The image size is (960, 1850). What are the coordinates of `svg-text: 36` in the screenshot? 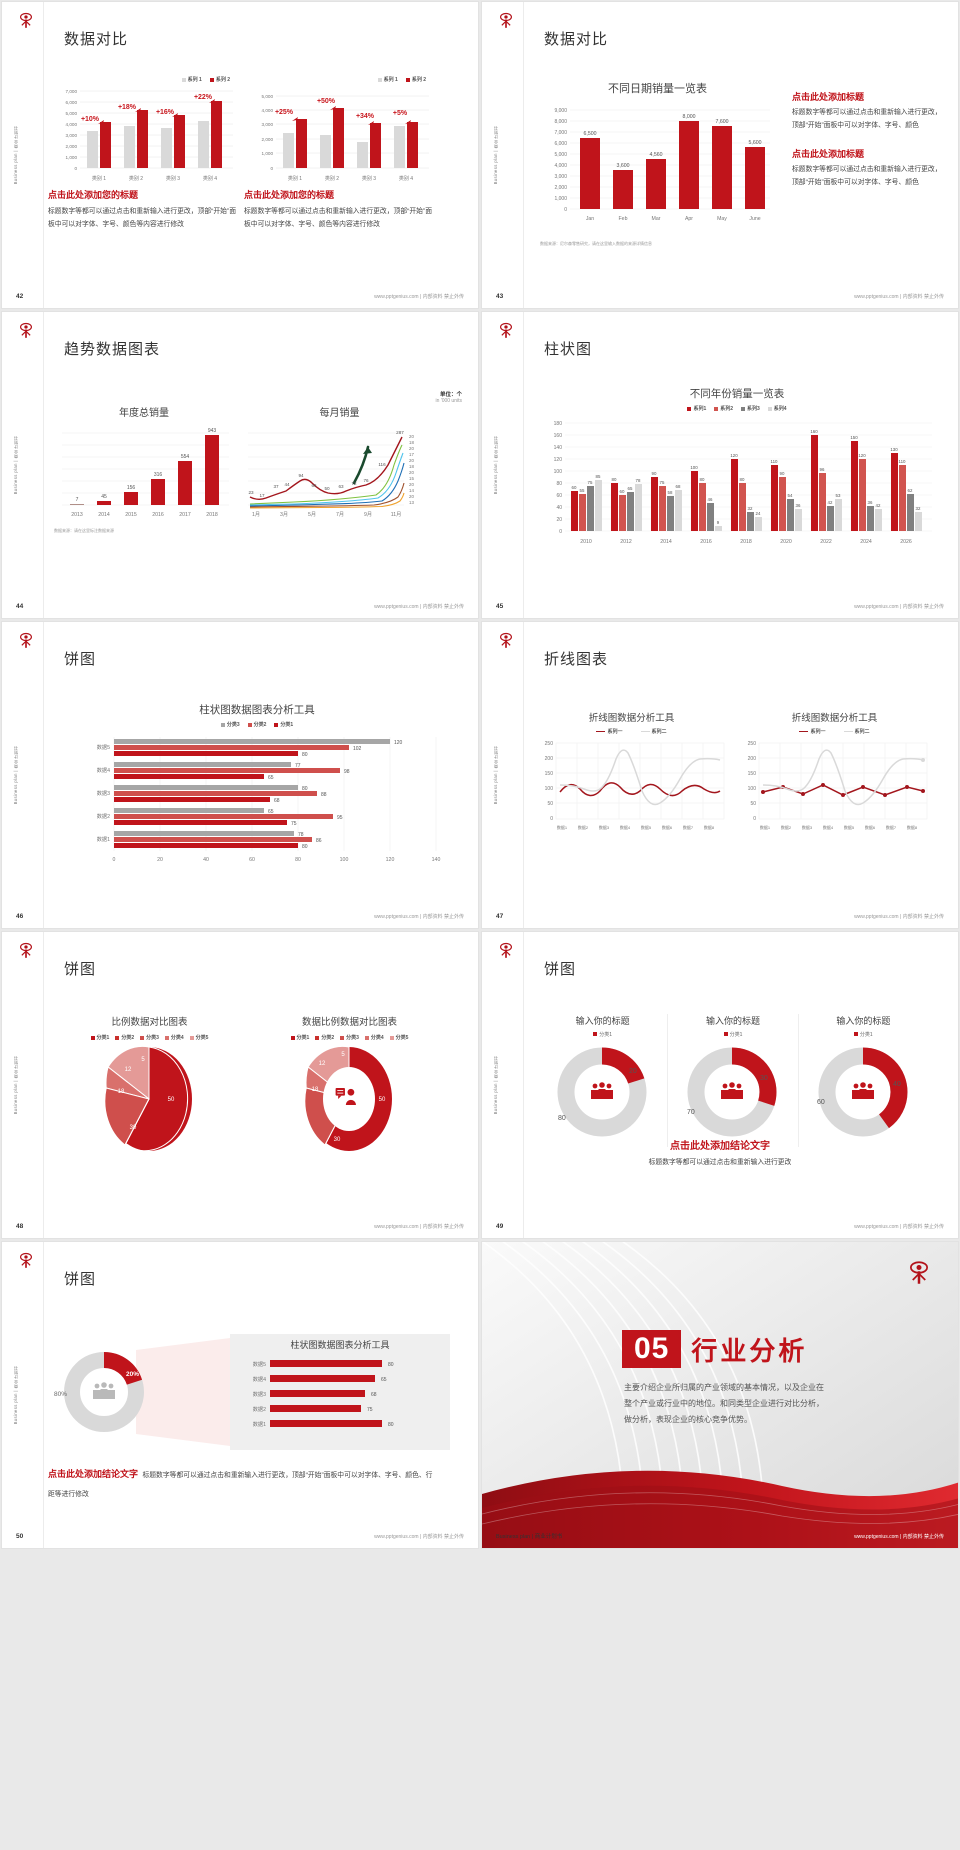 It's located at (798, 505).